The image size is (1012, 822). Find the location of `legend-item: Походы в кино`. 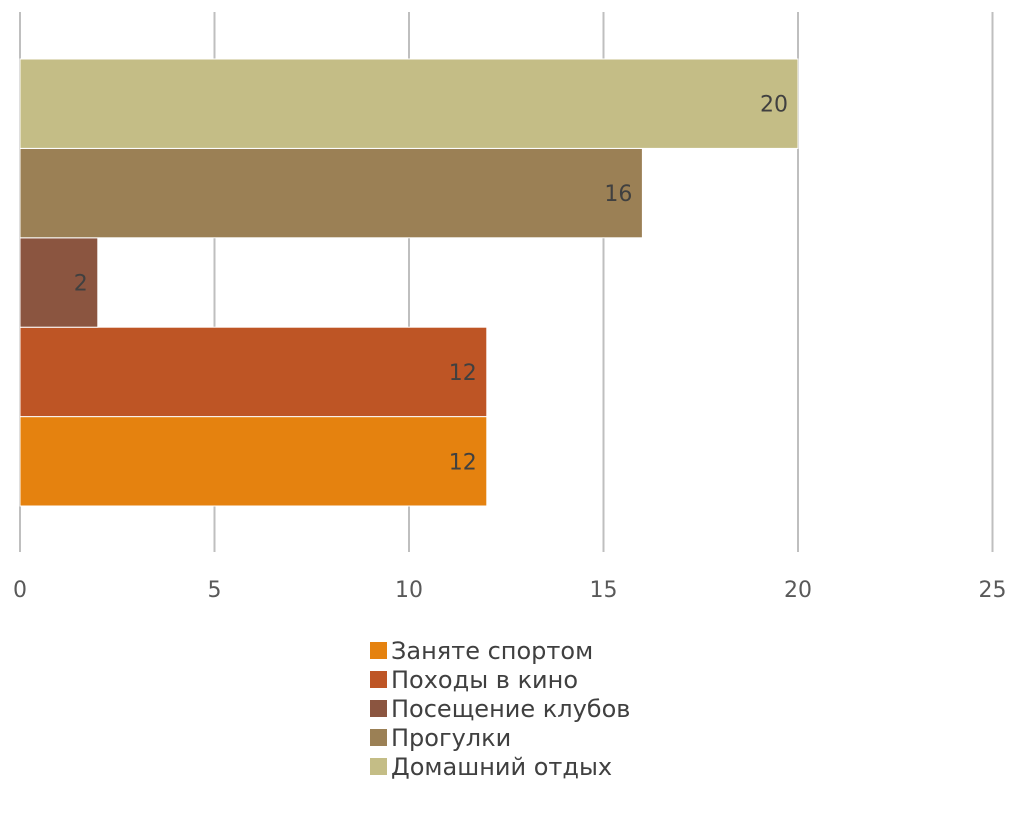

legend-item: Походы в кино is located at coordinates (500, 679).